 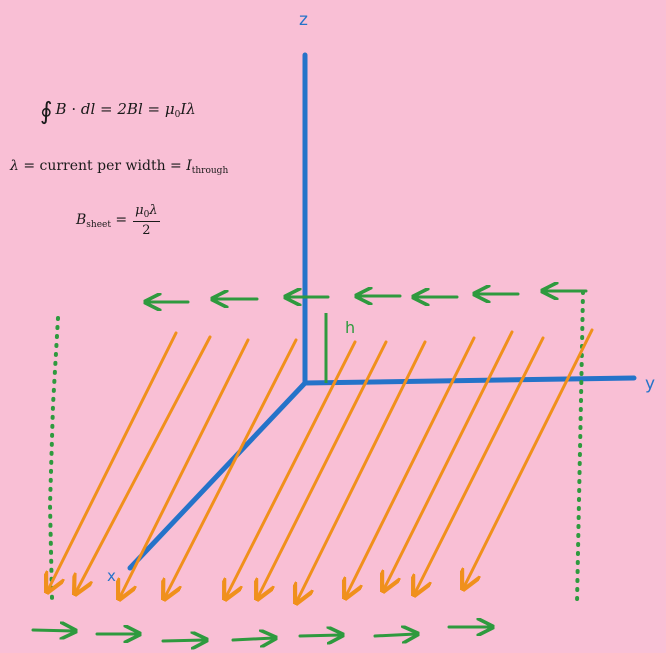 What do you see at coordinates (191, 109) in the screenshot?
I see `eq1-lambda: λ` at bounding box center [191, 109].